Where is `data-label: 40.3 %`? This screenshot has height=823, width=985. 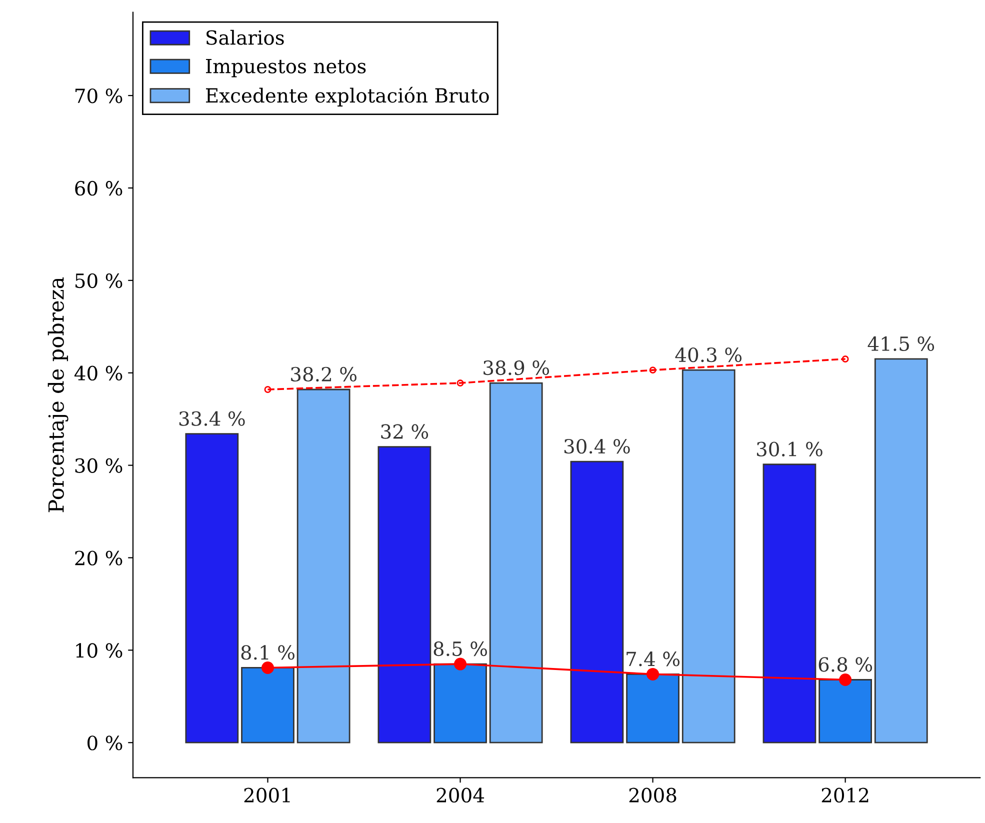
data-label: 40.3 % is located at coordinates (708, 354).